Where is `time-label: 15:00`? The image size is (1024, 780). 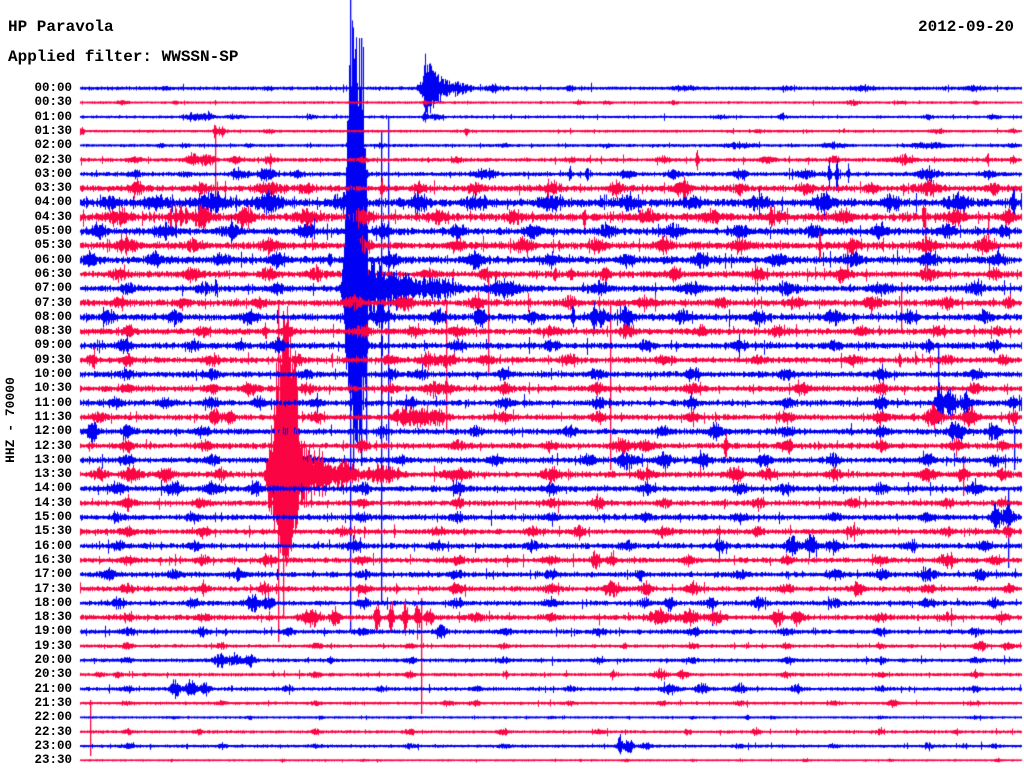 time-label: 15:00 is located at coordinates (53, 517).